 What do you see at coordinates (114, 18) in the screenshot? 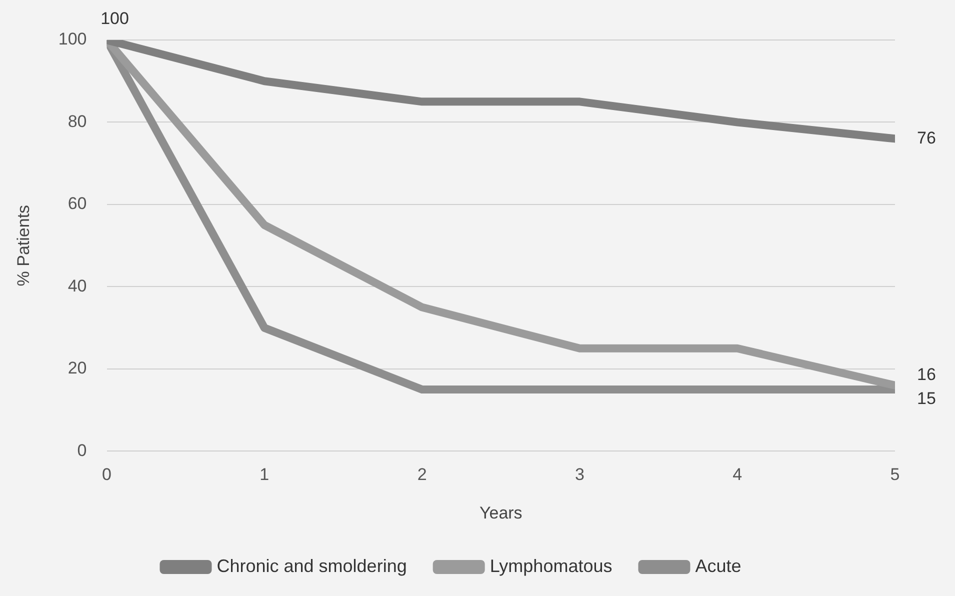
I see `data-label: 100` at bounding box center [114, 18].